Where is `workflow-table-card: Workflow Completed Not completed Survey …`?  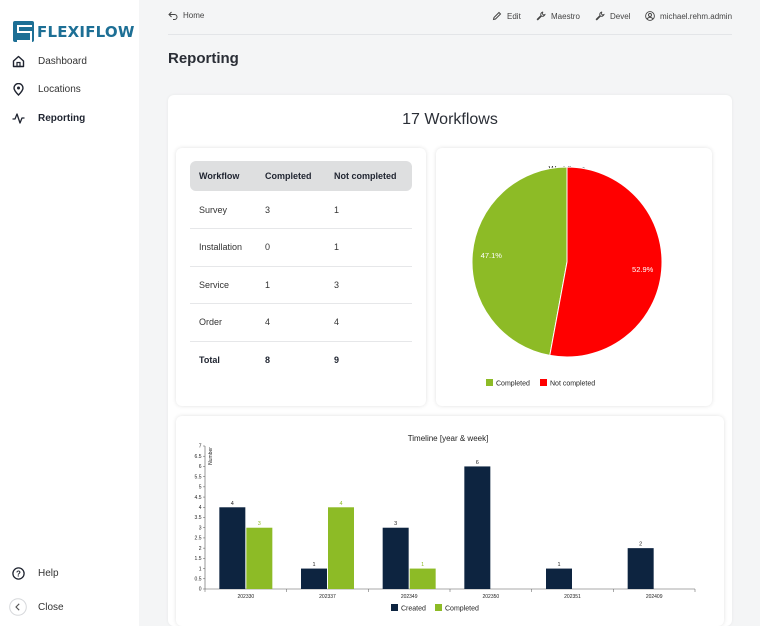 workflow-table-card: Workflow Completed Not completed Survey … is located at coordinates (301, 277).